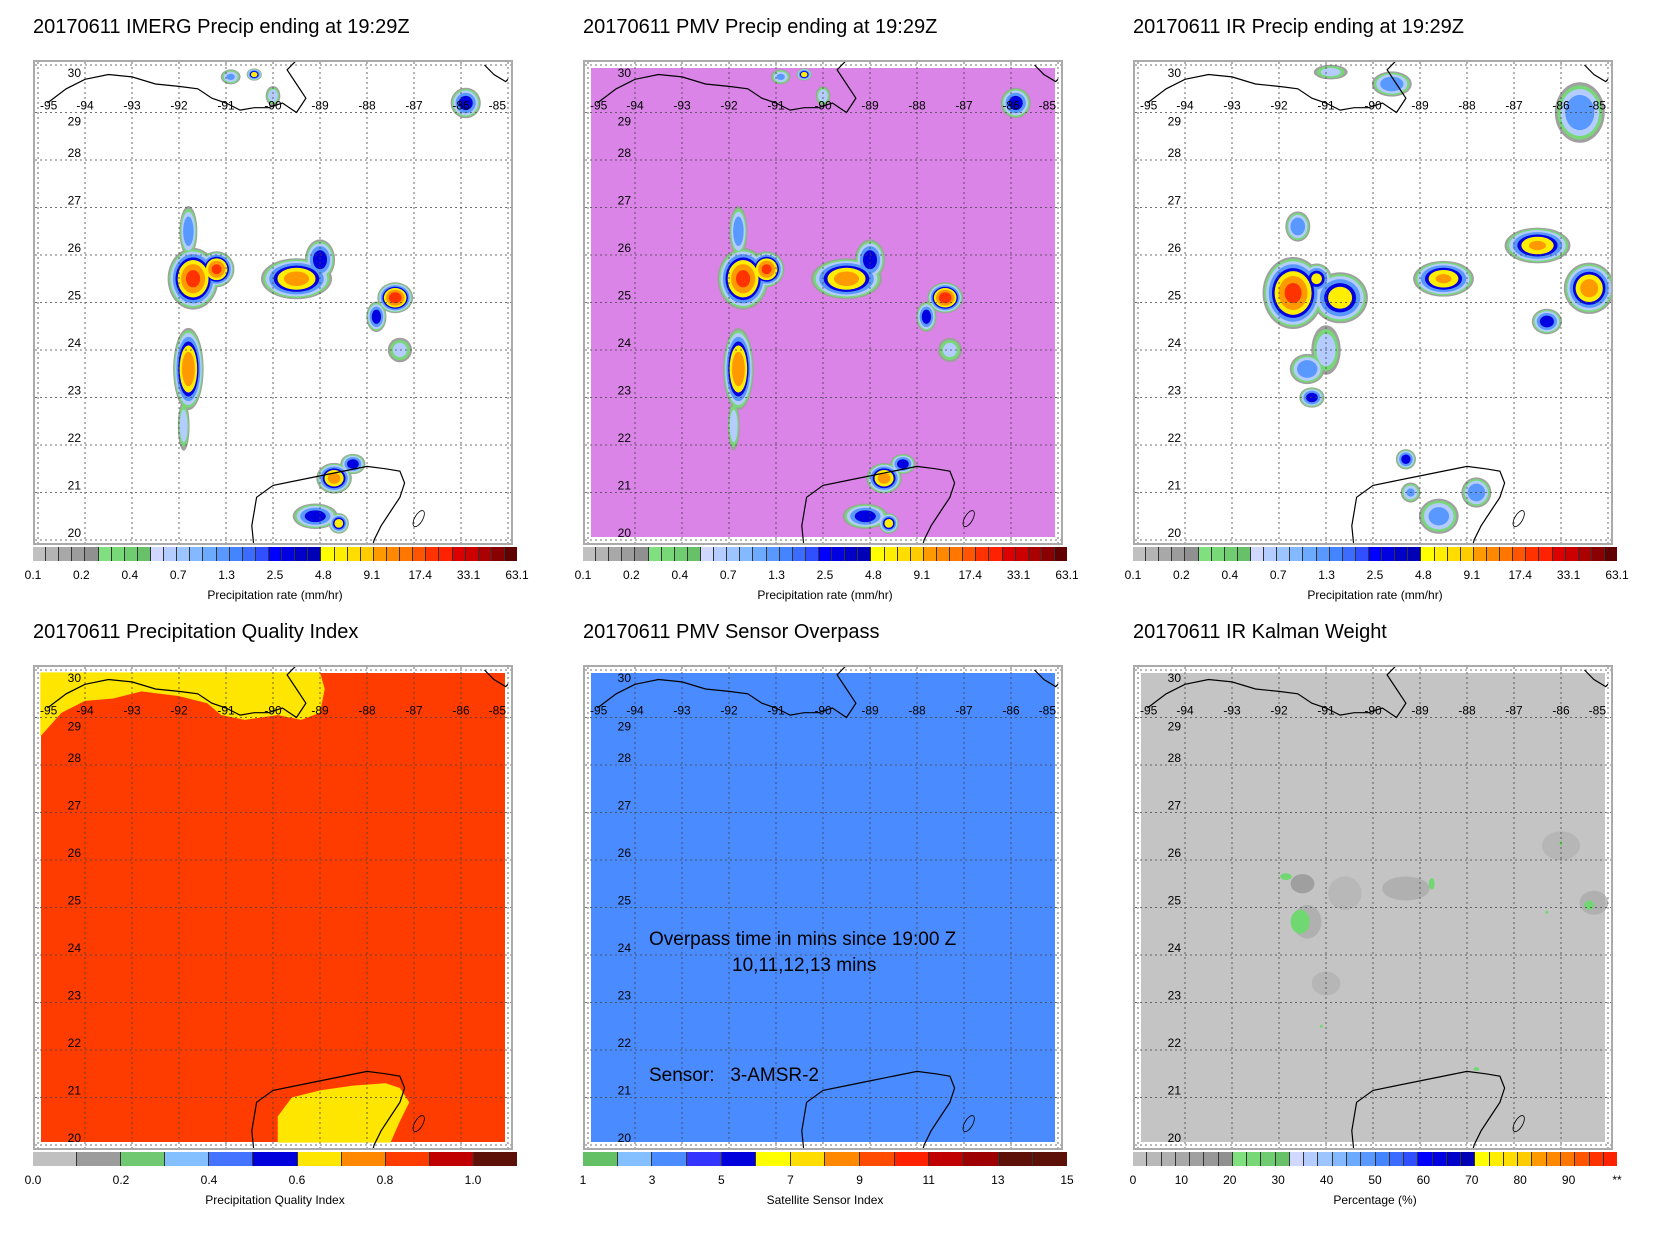  I want to click on colorbar-tick-label: 7, so click(790, 1180).